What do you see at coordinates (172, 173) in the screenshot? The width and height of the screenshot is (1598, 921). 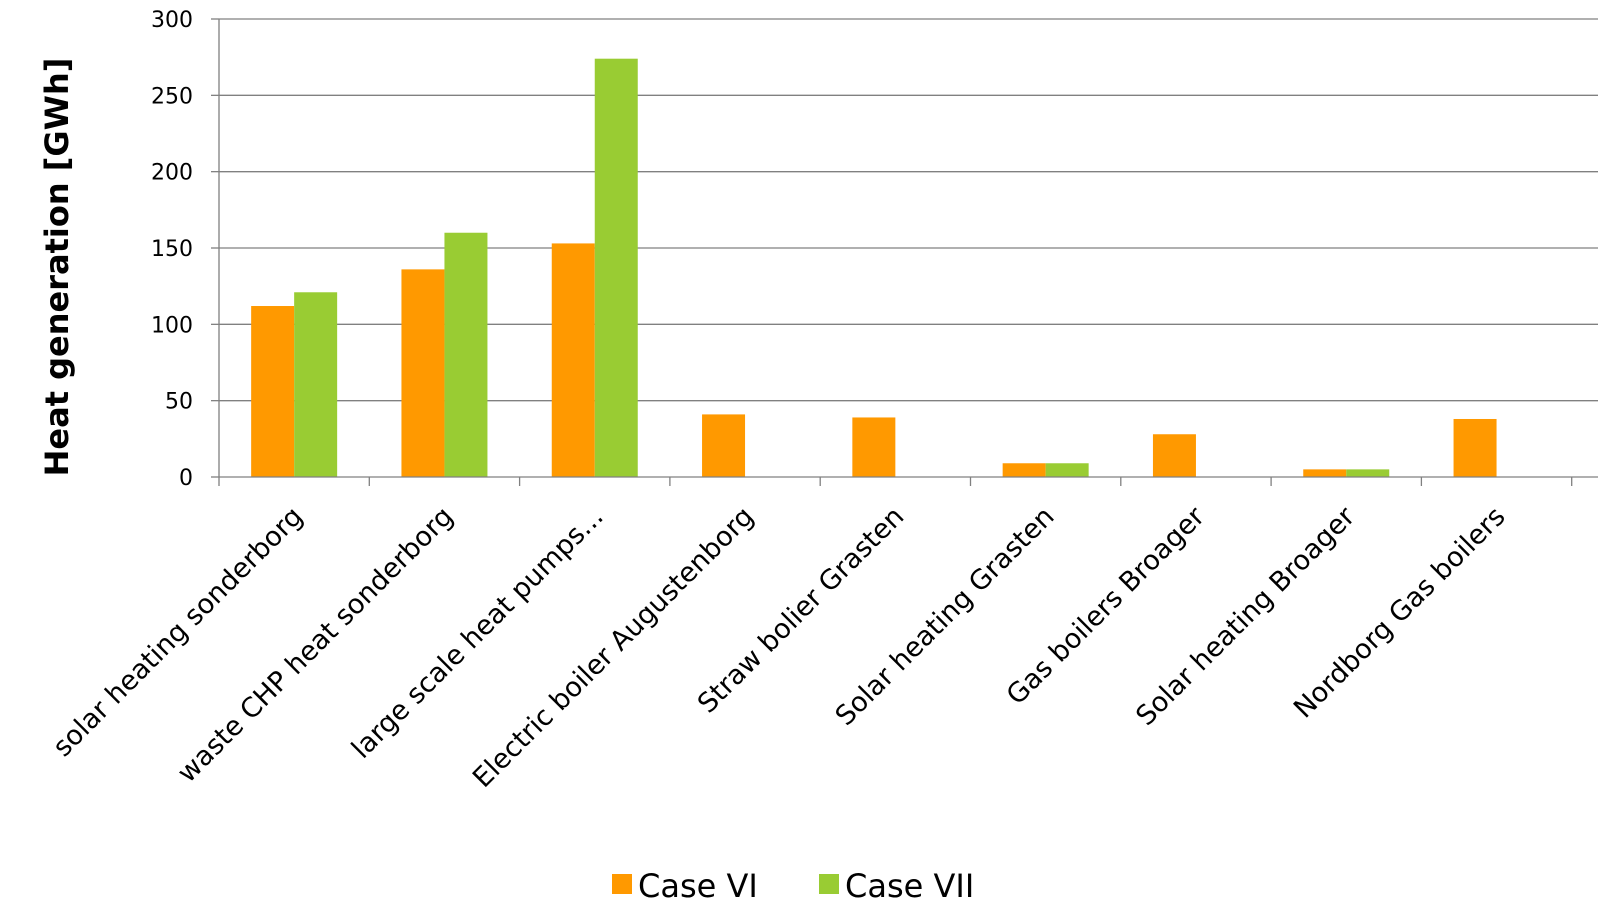 I see `y-tick-label: 200` at bounding box center [172, 173].